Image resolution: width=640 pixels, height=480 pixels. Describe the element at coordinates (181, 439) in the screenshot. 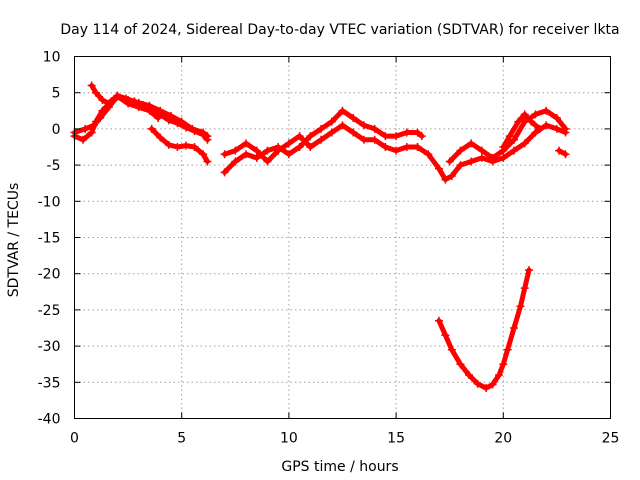

I see `x-tick-label: 5` at that location.